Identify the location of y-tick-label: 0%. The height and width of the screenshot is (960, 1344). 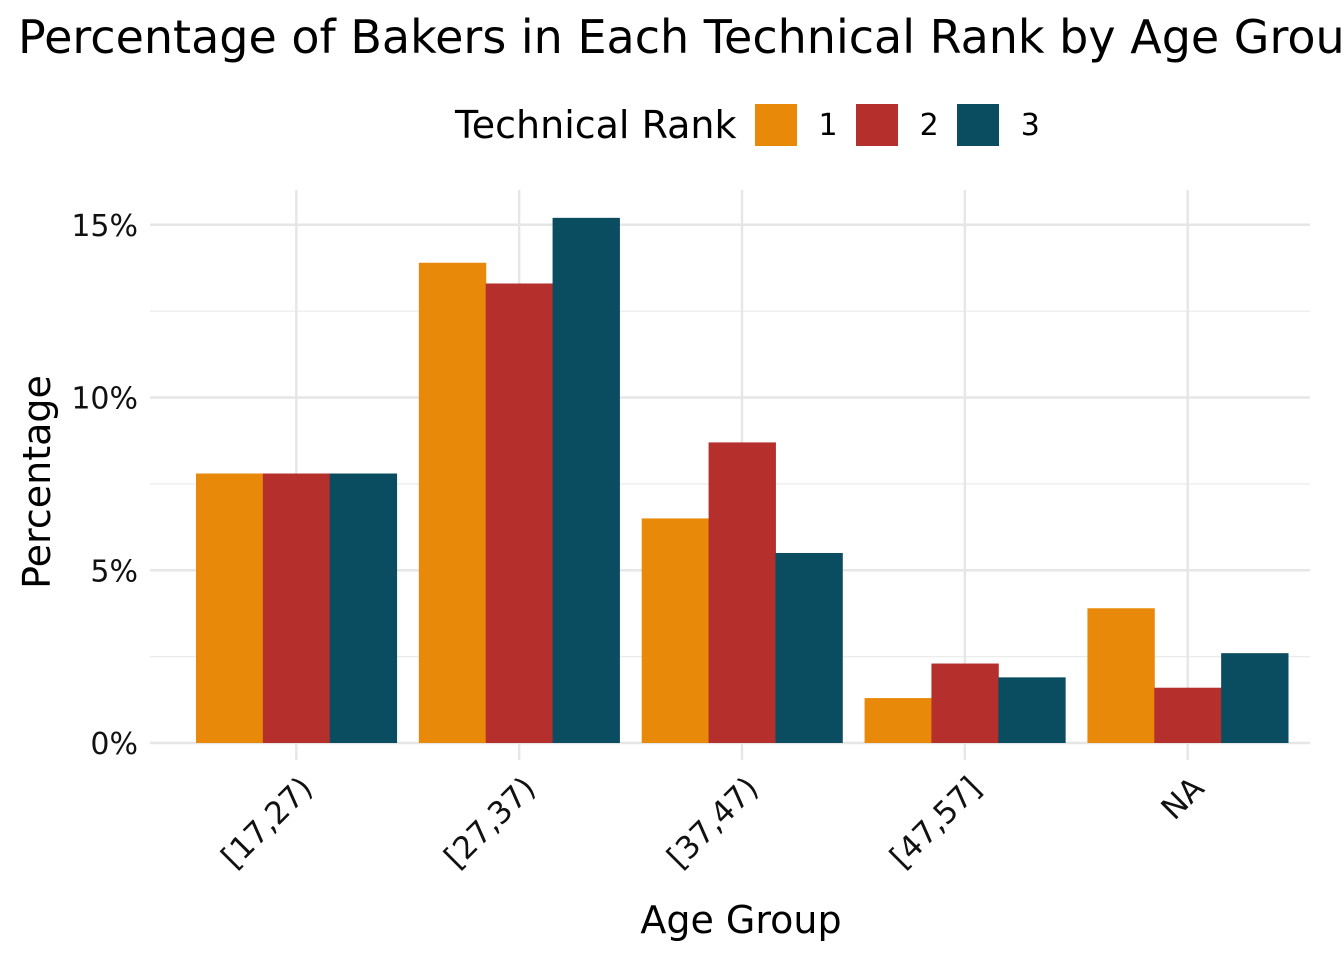
(114, 744).